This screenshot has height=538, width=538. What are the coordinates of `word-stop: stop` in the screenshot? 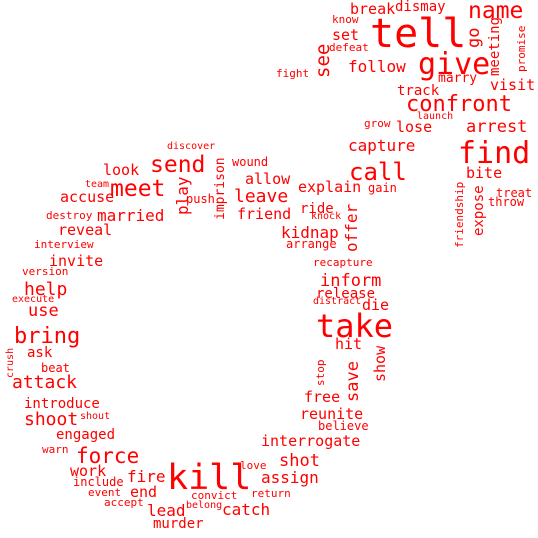 It's located at (320, 373).